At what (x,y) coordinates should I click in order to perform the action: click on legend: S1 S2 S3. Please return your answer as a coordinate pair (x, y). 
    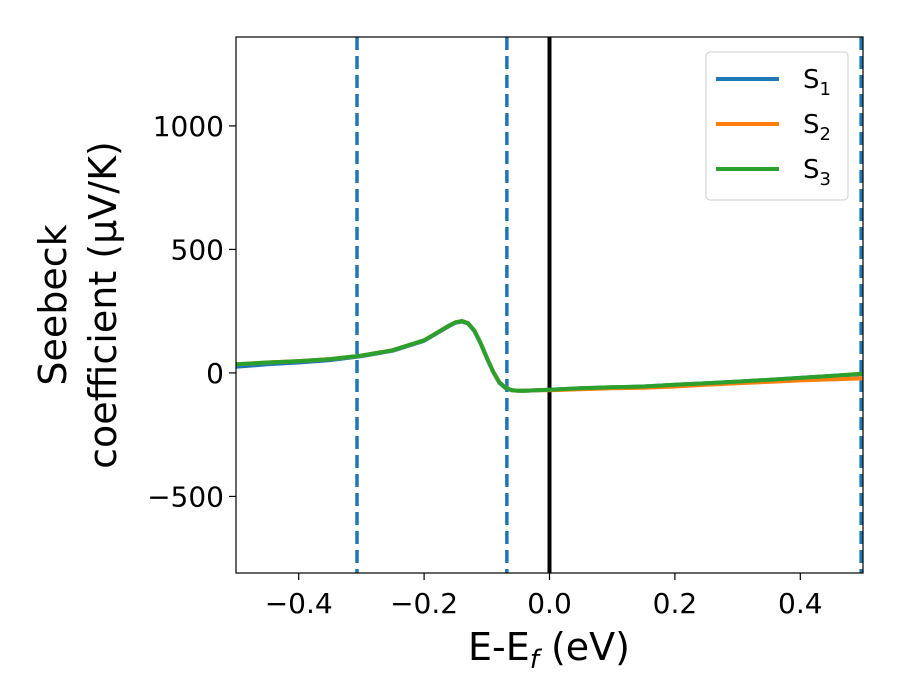
    Looking at the image, I should click on (777, 126).